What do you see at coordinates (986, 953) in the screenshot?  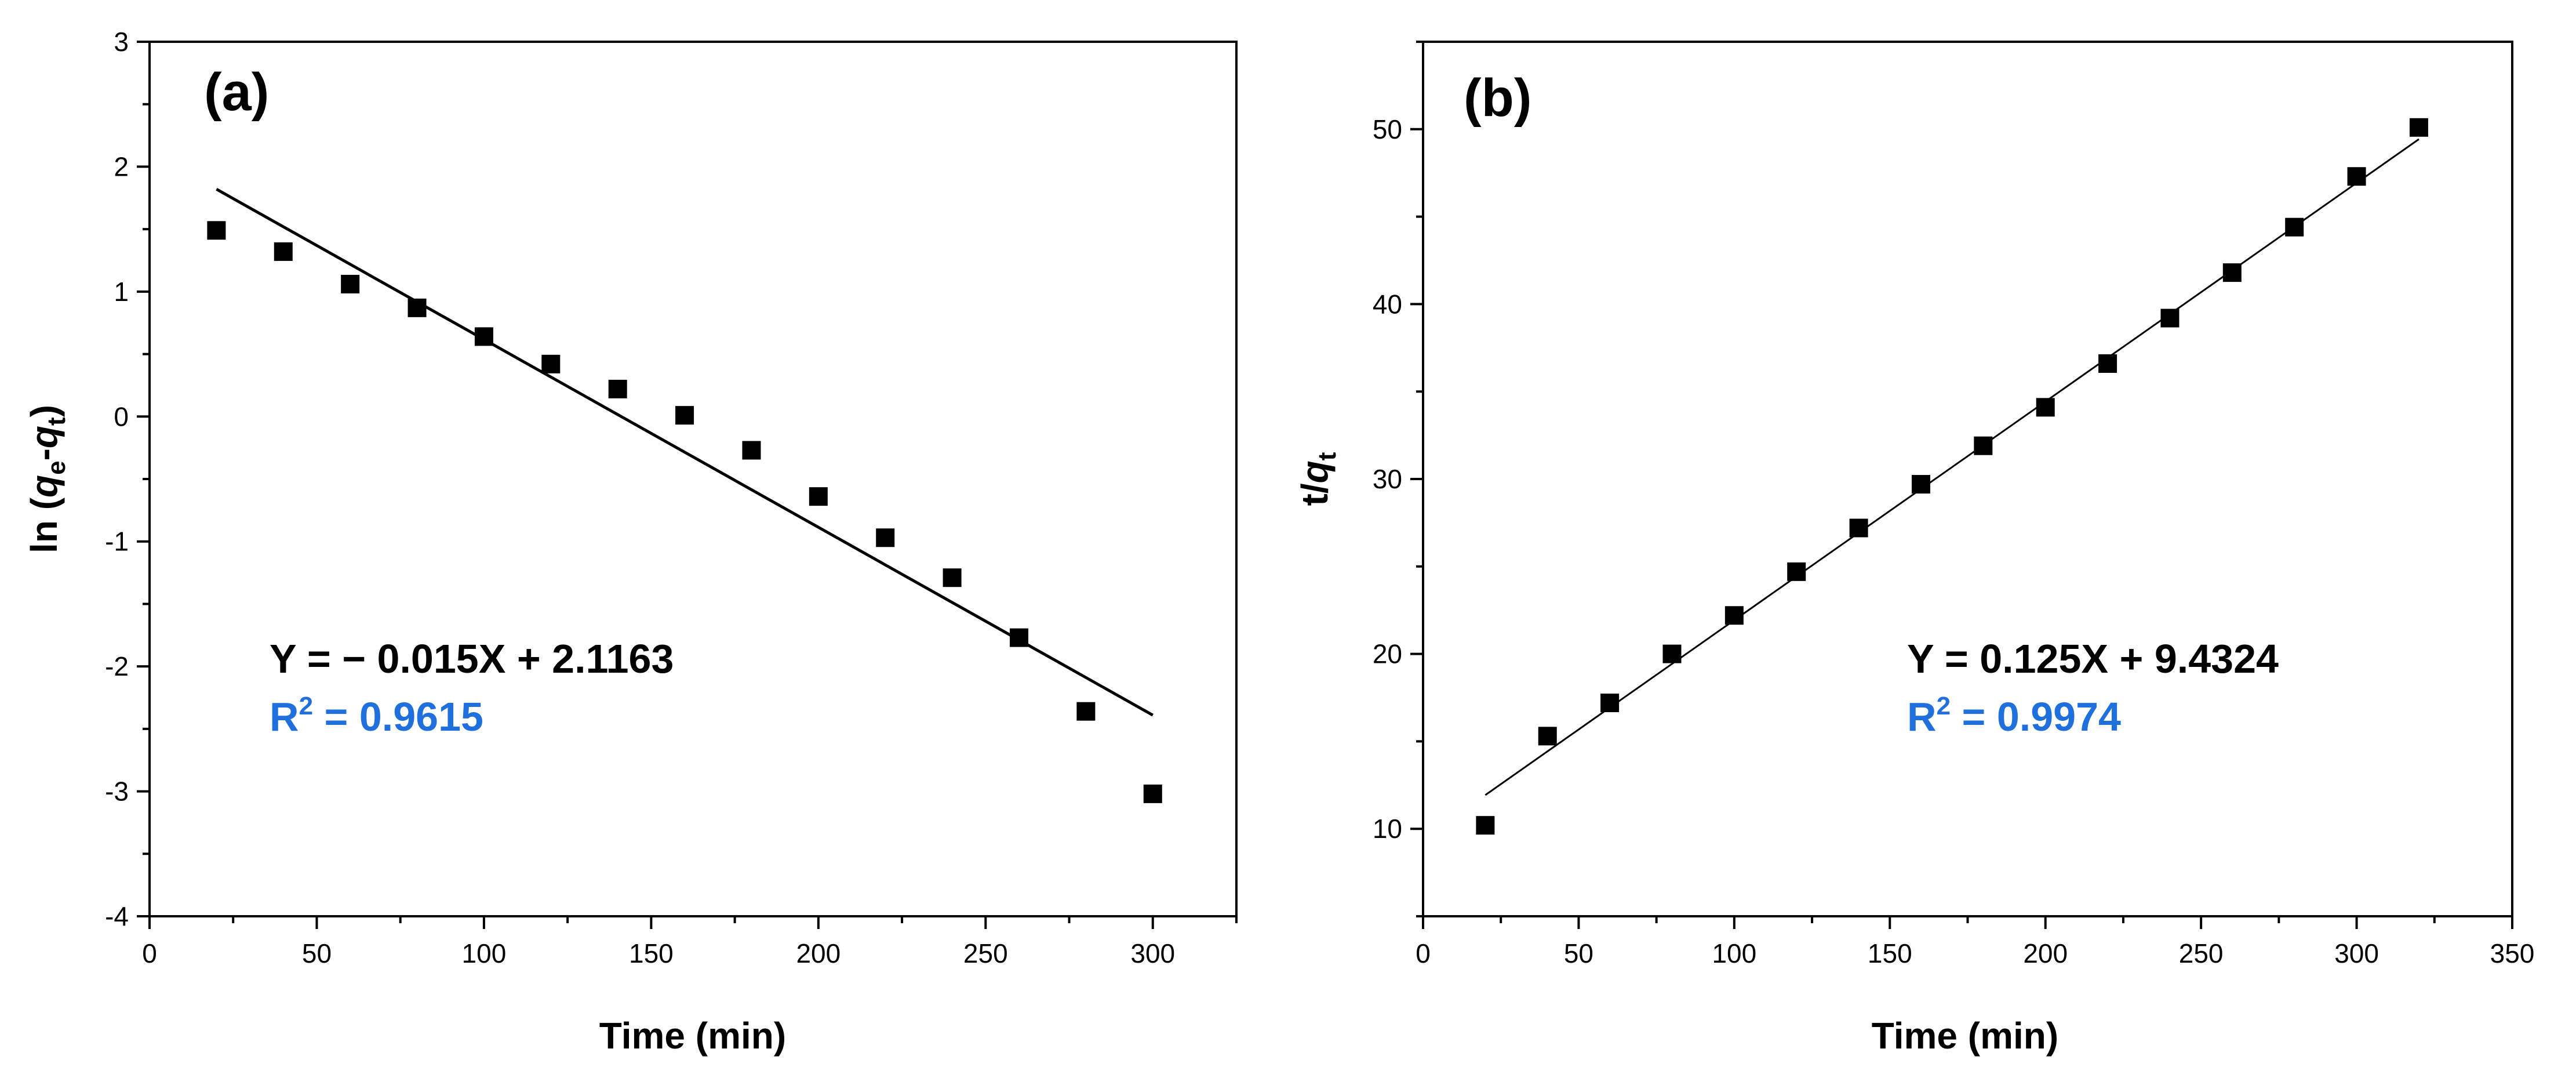 I see `x-tick-label-a: 250` at bounding box center [986, 953].